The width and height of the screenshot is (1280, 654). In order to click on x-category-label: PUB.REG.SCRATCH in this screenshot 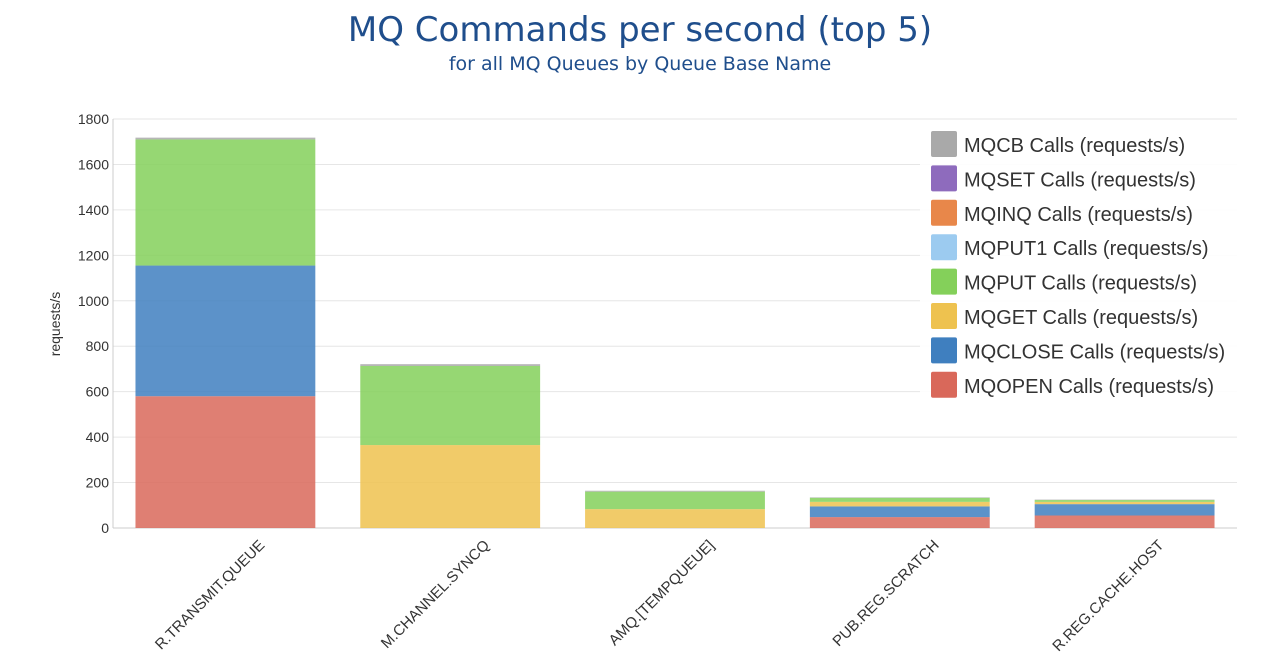, I will do `click(885, 593)`.